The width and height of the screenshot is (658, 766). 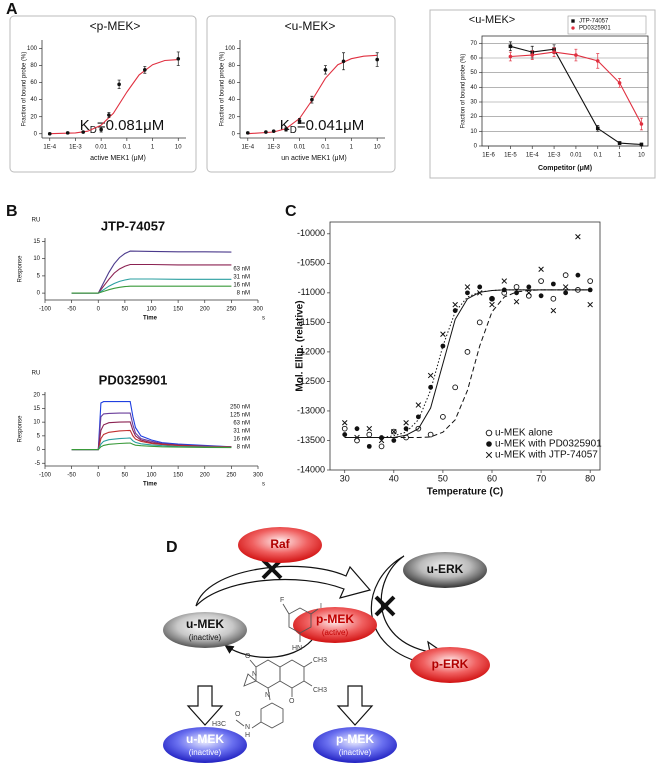 What do you see at coordinates (241, 270) in the screenshot?
I see `legend-label: 63 nM` at bounding box center [241, 270].